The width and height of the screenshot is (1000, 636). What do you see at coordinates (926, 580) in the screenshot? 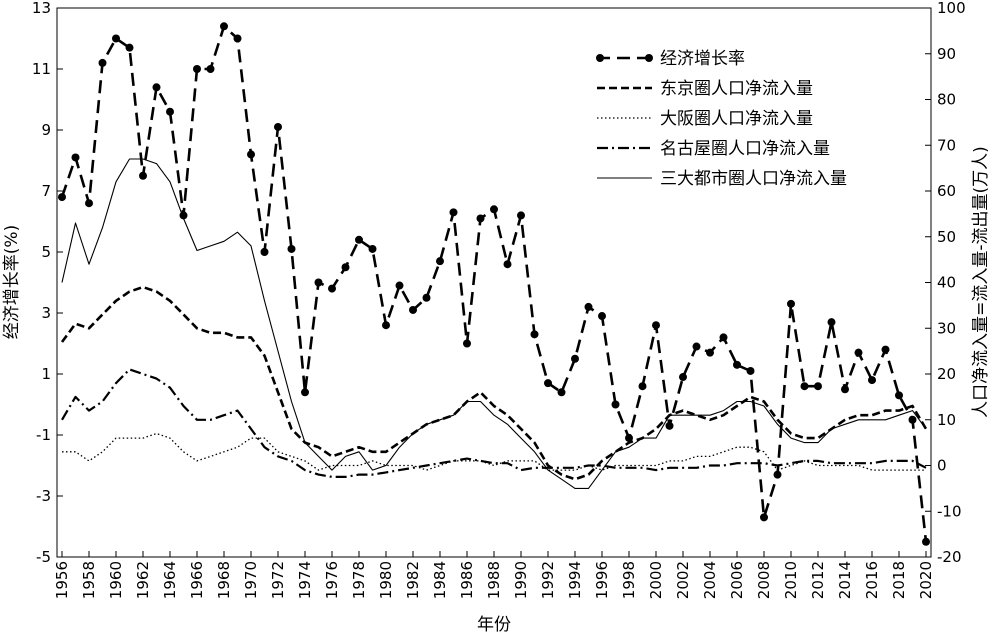
I see `x-tick-label: 2020` at bounding box center [926, 580].